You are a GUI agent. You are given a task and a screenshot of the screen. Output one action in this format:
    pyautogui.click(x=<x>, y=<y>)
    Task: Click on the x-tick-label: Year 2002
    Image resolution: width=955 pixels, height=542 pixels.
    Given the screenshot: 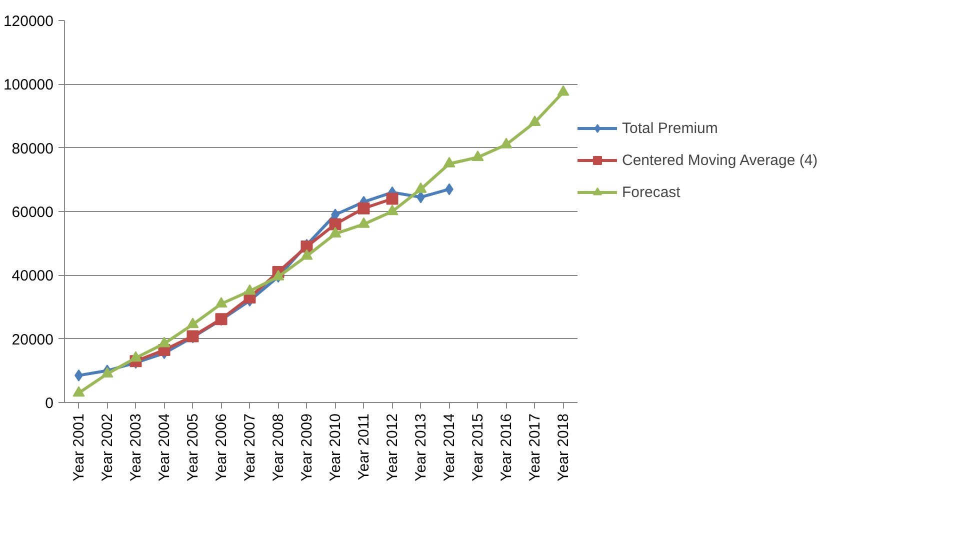 What is the action you would take?
    pyautogui.click(x=107, y=447)
    